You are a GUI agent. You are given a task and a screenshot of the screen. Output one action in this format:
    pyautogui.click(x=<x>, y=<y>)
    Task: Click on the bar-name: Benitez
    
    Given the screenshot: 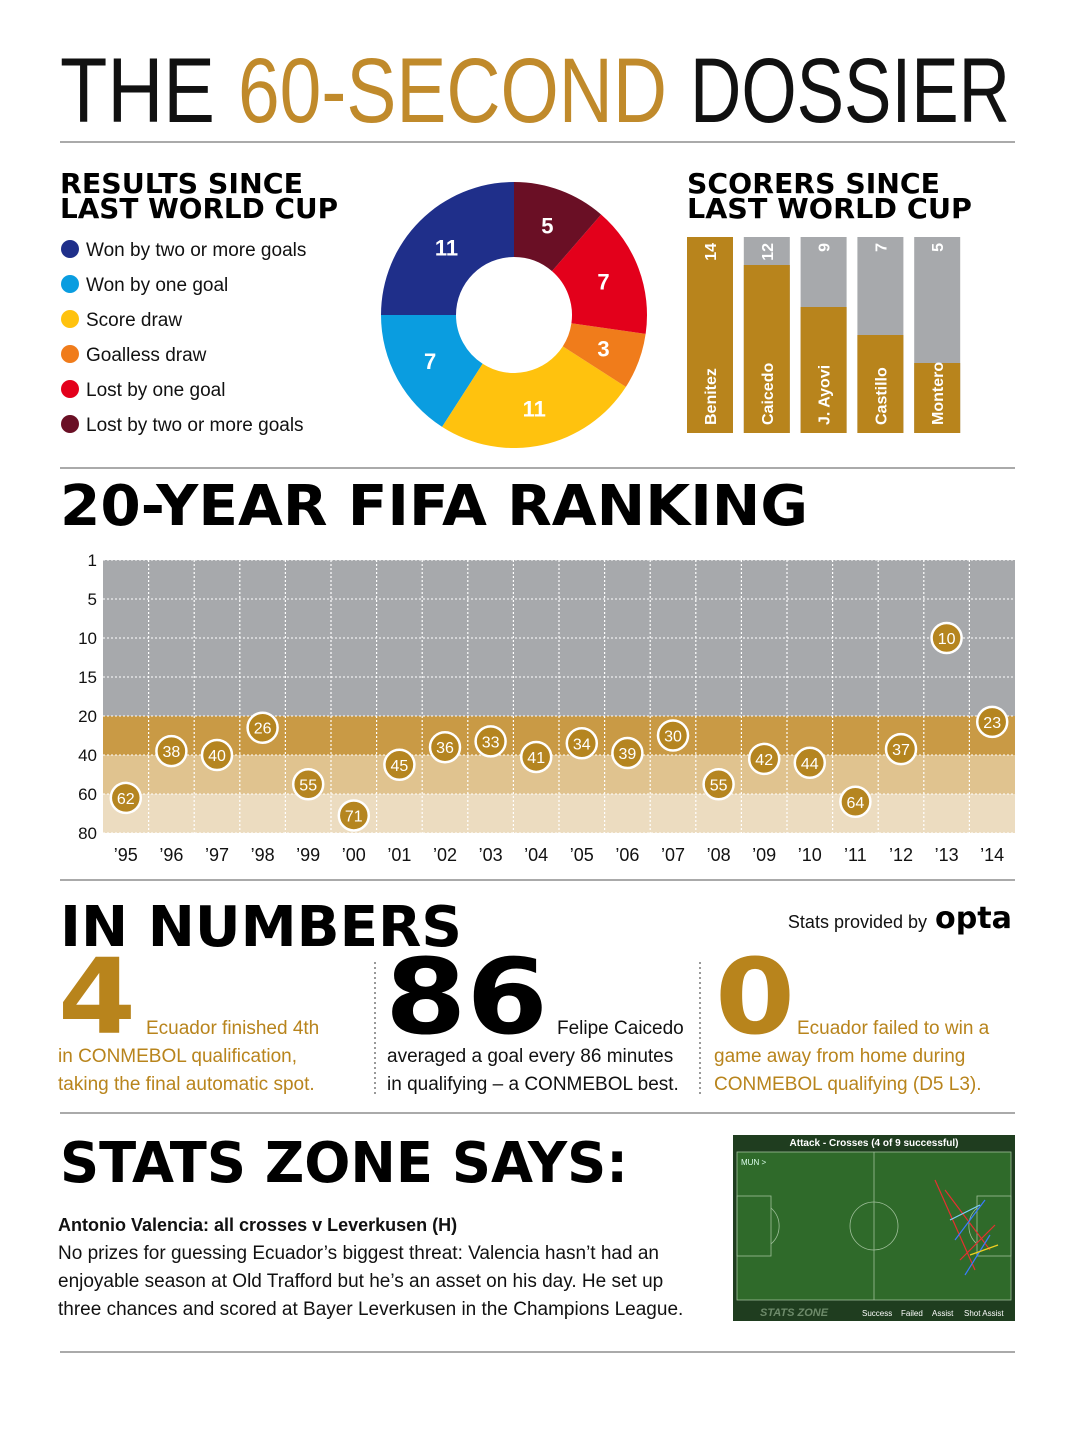 What is the action you would take?
    pyautogui.click(x=711, y=396)
    